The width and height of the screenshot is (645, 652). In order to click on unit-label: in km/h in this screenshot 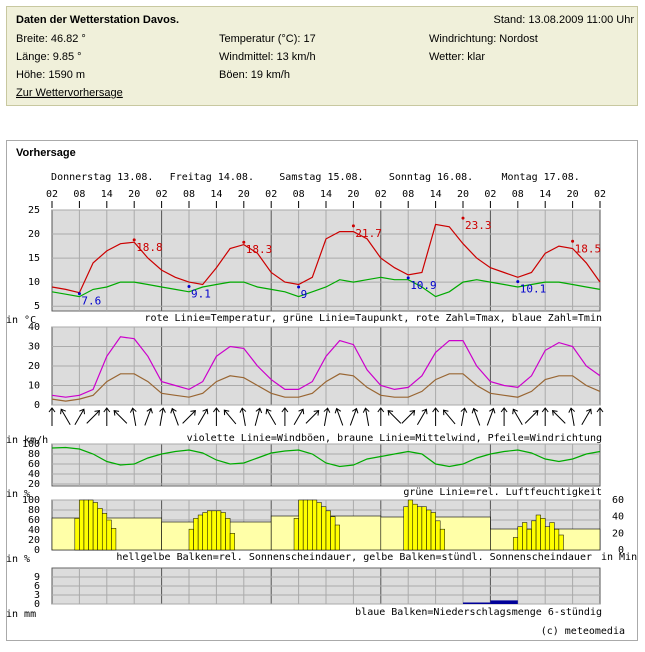, I will do `click(27, 440)`.